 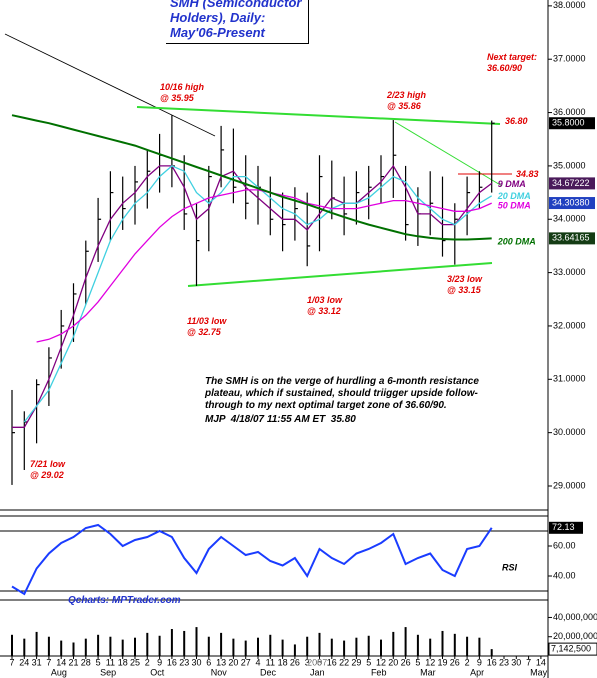 What do you see at coordinates (340, 274) in the screenshot?
I see `support-line` at bounding box center [340, 274].